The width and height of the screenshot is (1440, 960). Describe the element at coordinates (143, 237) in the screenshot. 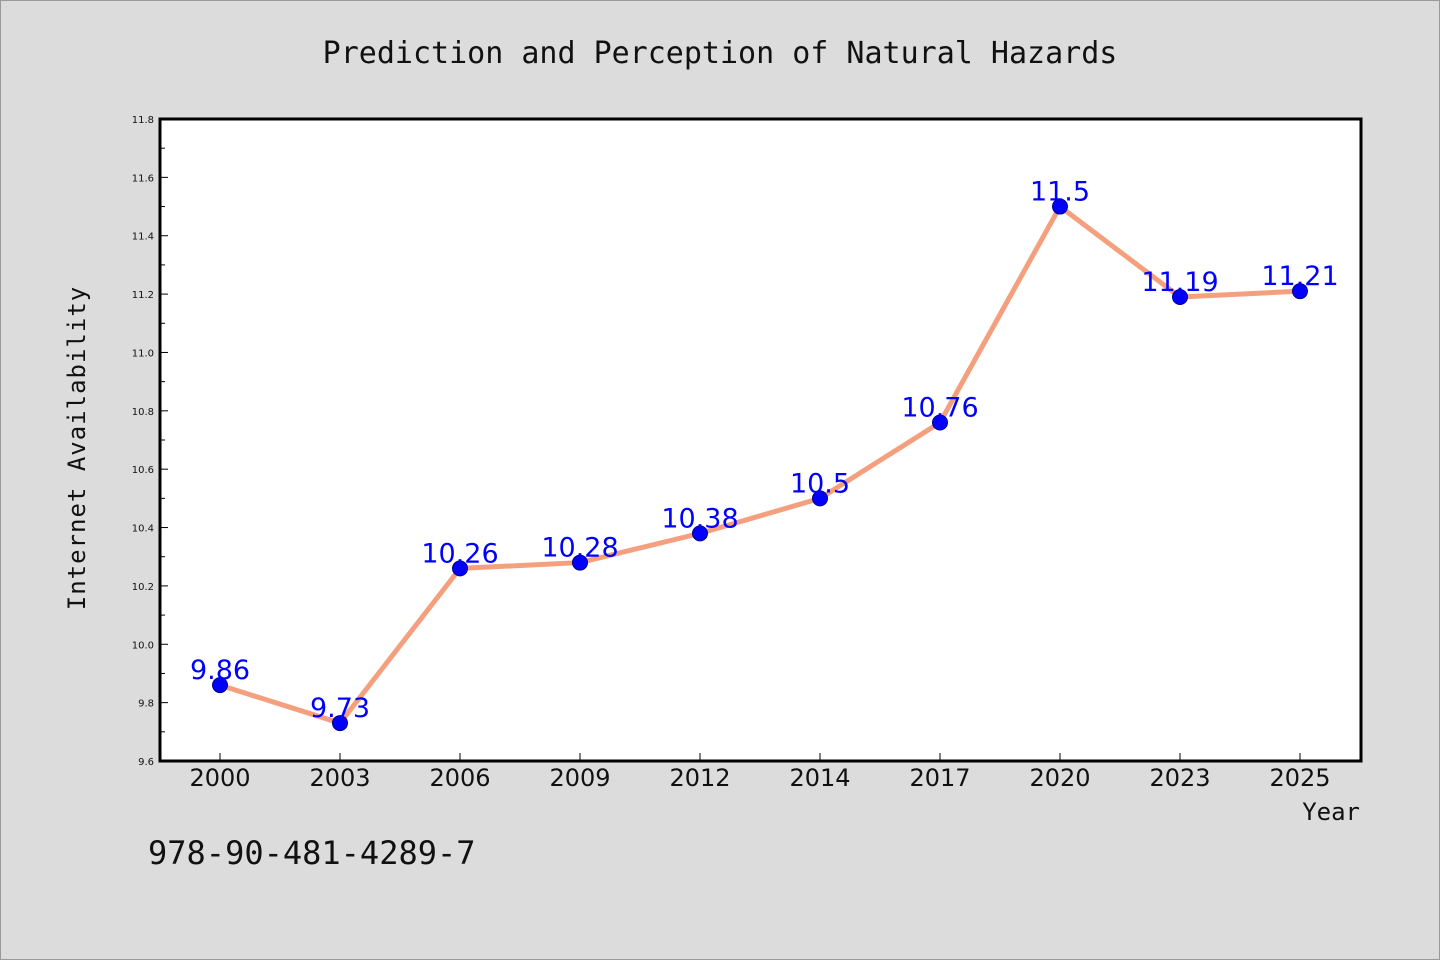

I see `y-tick-label: 11.4` at that location.